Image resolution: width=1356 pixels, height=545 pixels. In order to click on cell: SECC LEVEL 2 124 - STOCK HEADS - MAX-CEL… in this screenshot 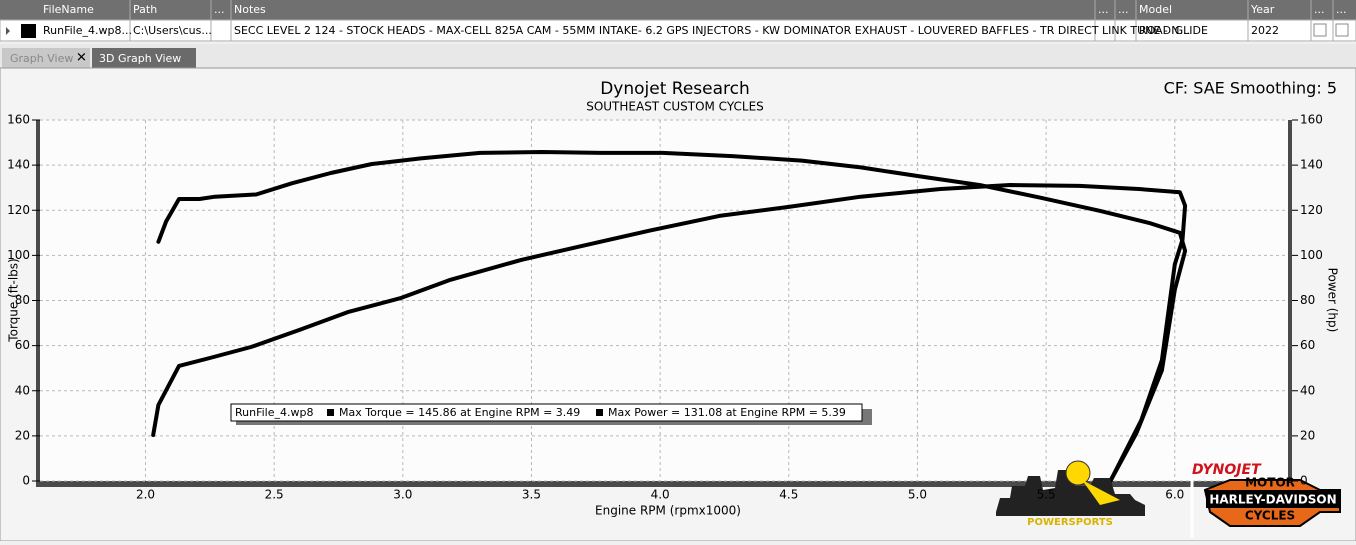, I will do `click(712, 30)`.